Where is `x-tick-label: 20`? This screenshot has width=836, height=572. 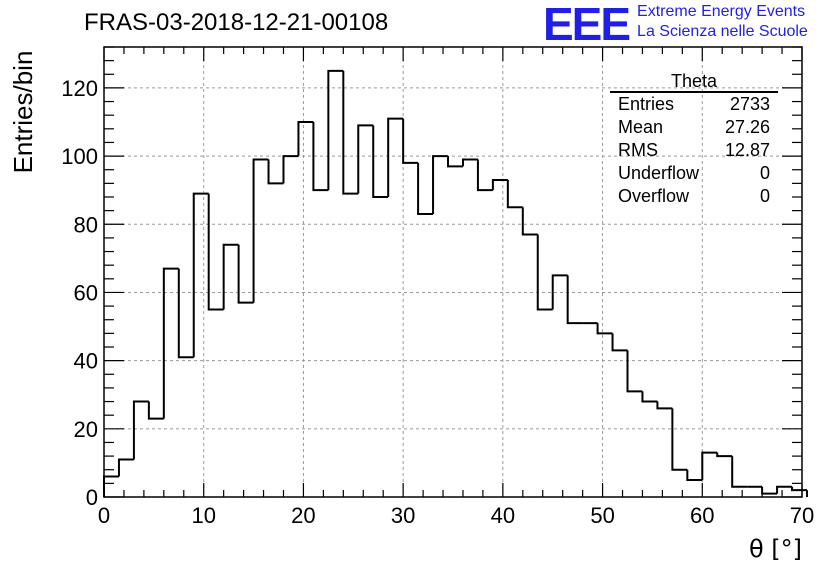
x-tick-label: 20 is located at coordinates (303, 515).